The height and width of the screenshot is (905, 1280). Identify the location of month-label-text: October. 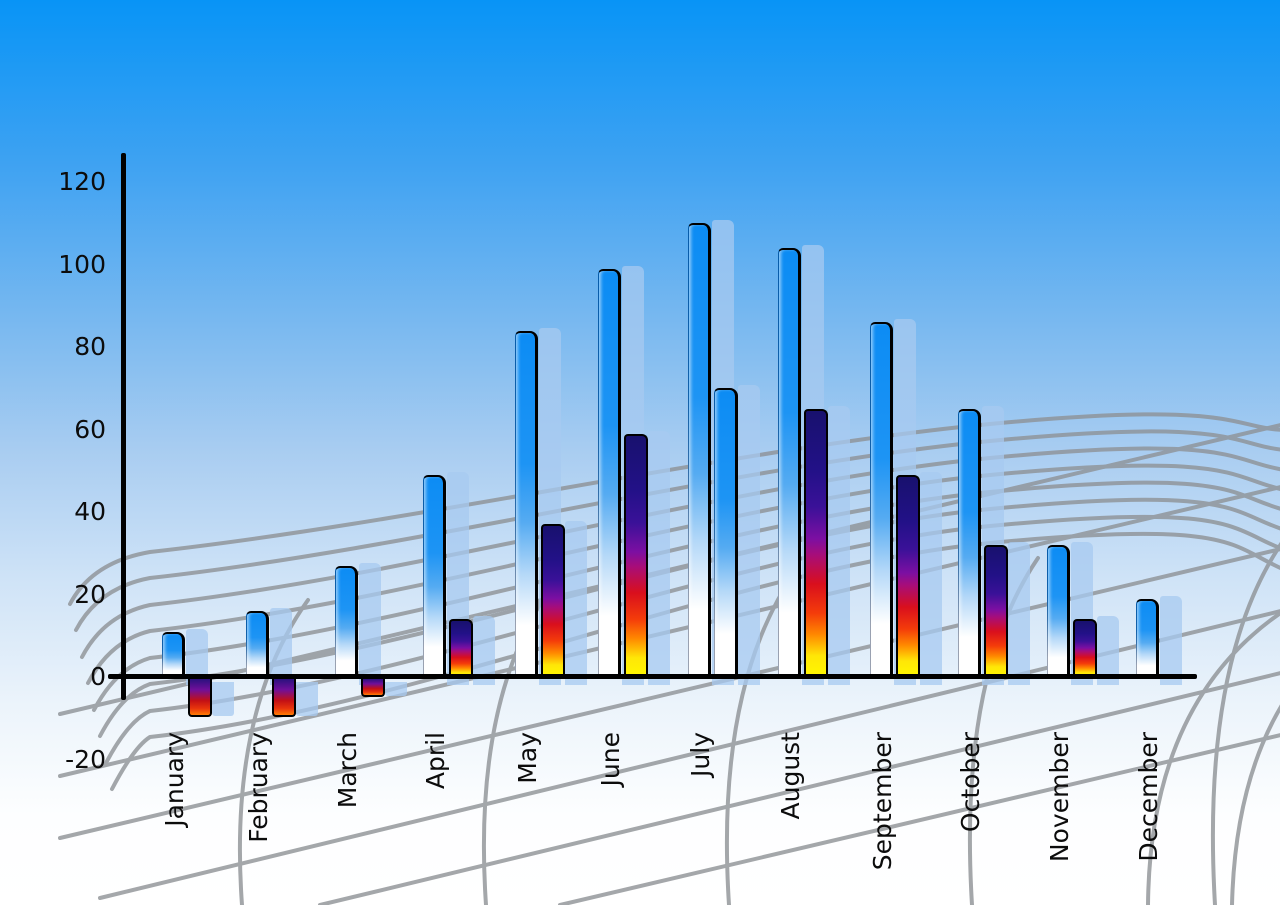
(970, 782).